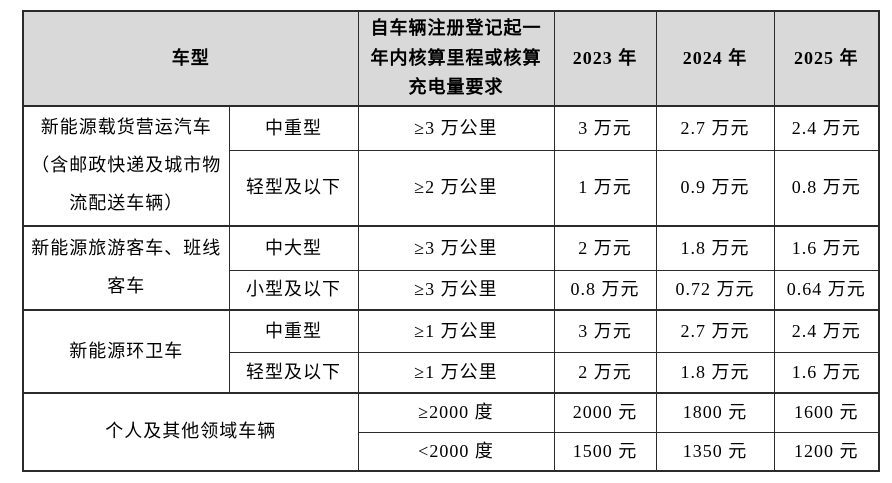 Image resolution: width=892 pixels, height=483 pixels. Describe the element at coordinates (293, 290) in the screenshot. I see `subtype-cell: 小型及以下` at that location.